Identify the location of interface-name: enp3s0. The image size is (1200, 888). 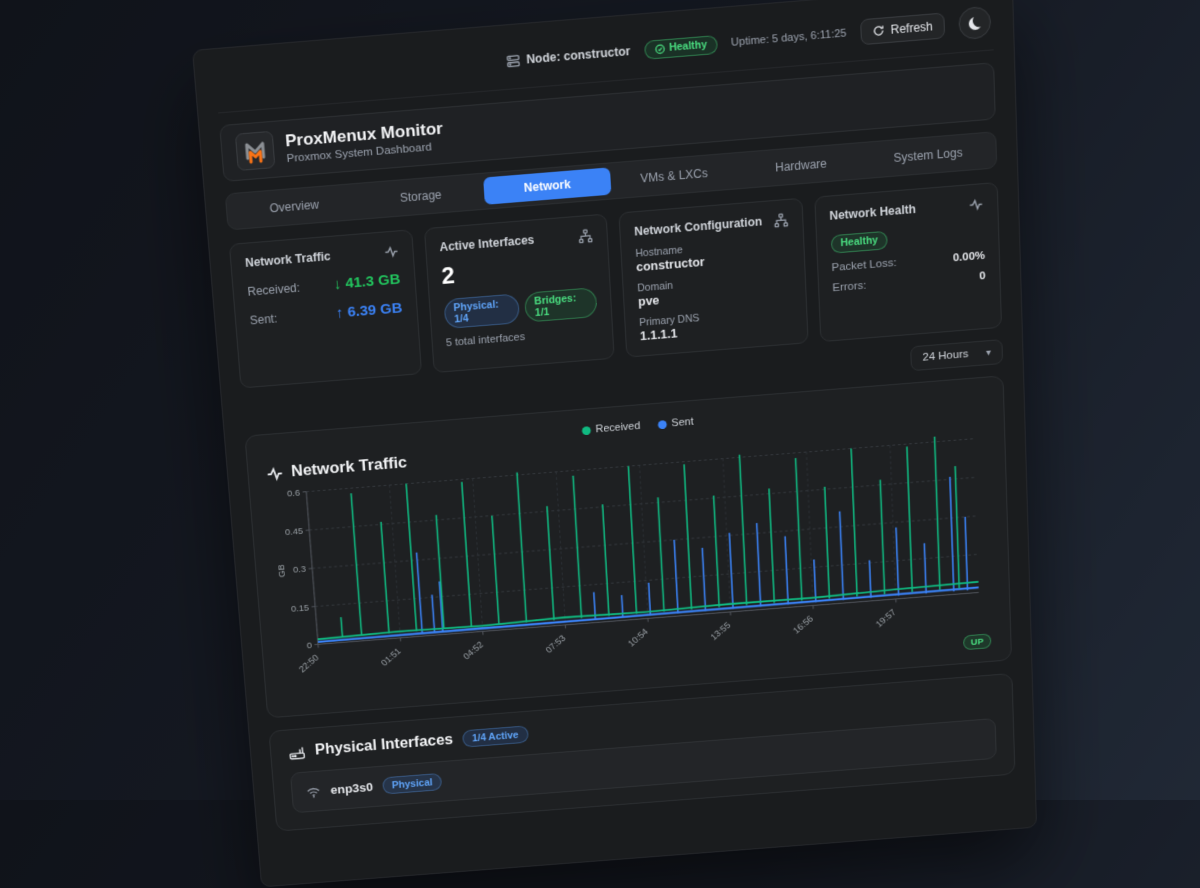
(352, 788).